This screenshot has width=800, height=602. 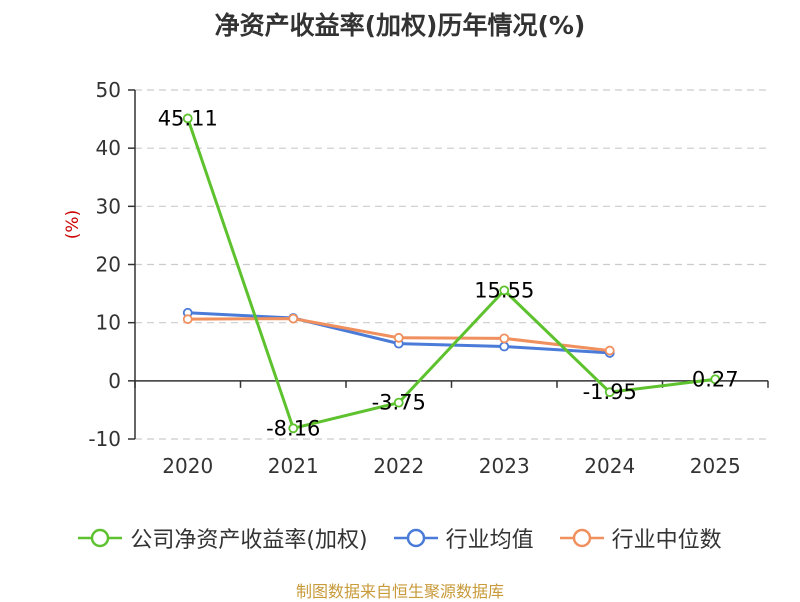 I want to click on y-tick-label: 10, so click(x=108, y=323).